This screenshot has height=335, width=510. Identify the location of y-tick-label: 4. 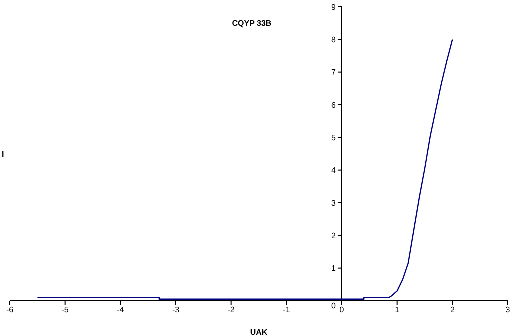
(334, 171).